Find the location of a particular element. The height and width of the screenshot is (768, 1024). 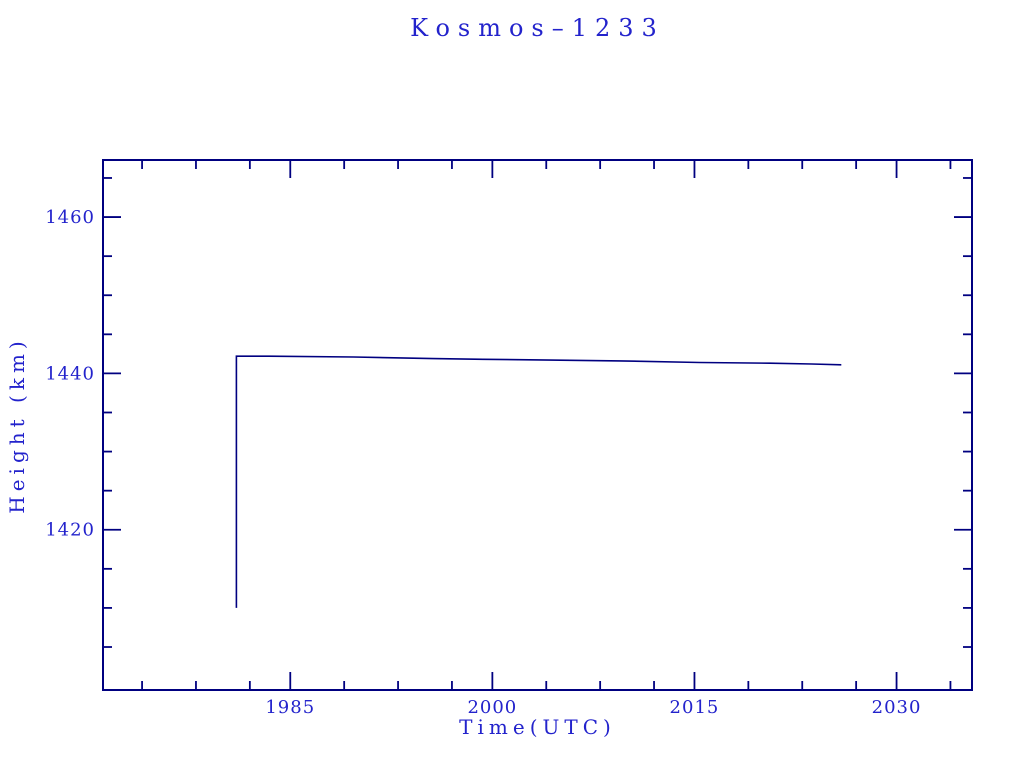

y-axis-label: Height (km) is located at coordinates (17, 425).